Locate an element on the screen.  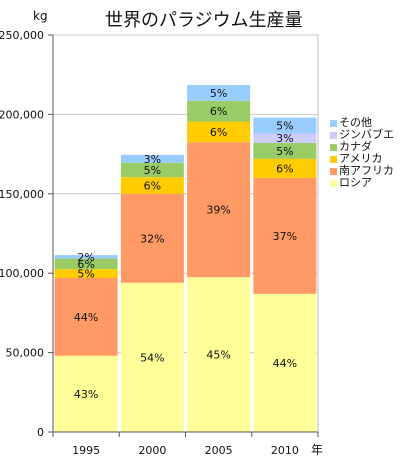
chart-title: 世界のパラジウム生産量 is located at coordinates (204, 20).